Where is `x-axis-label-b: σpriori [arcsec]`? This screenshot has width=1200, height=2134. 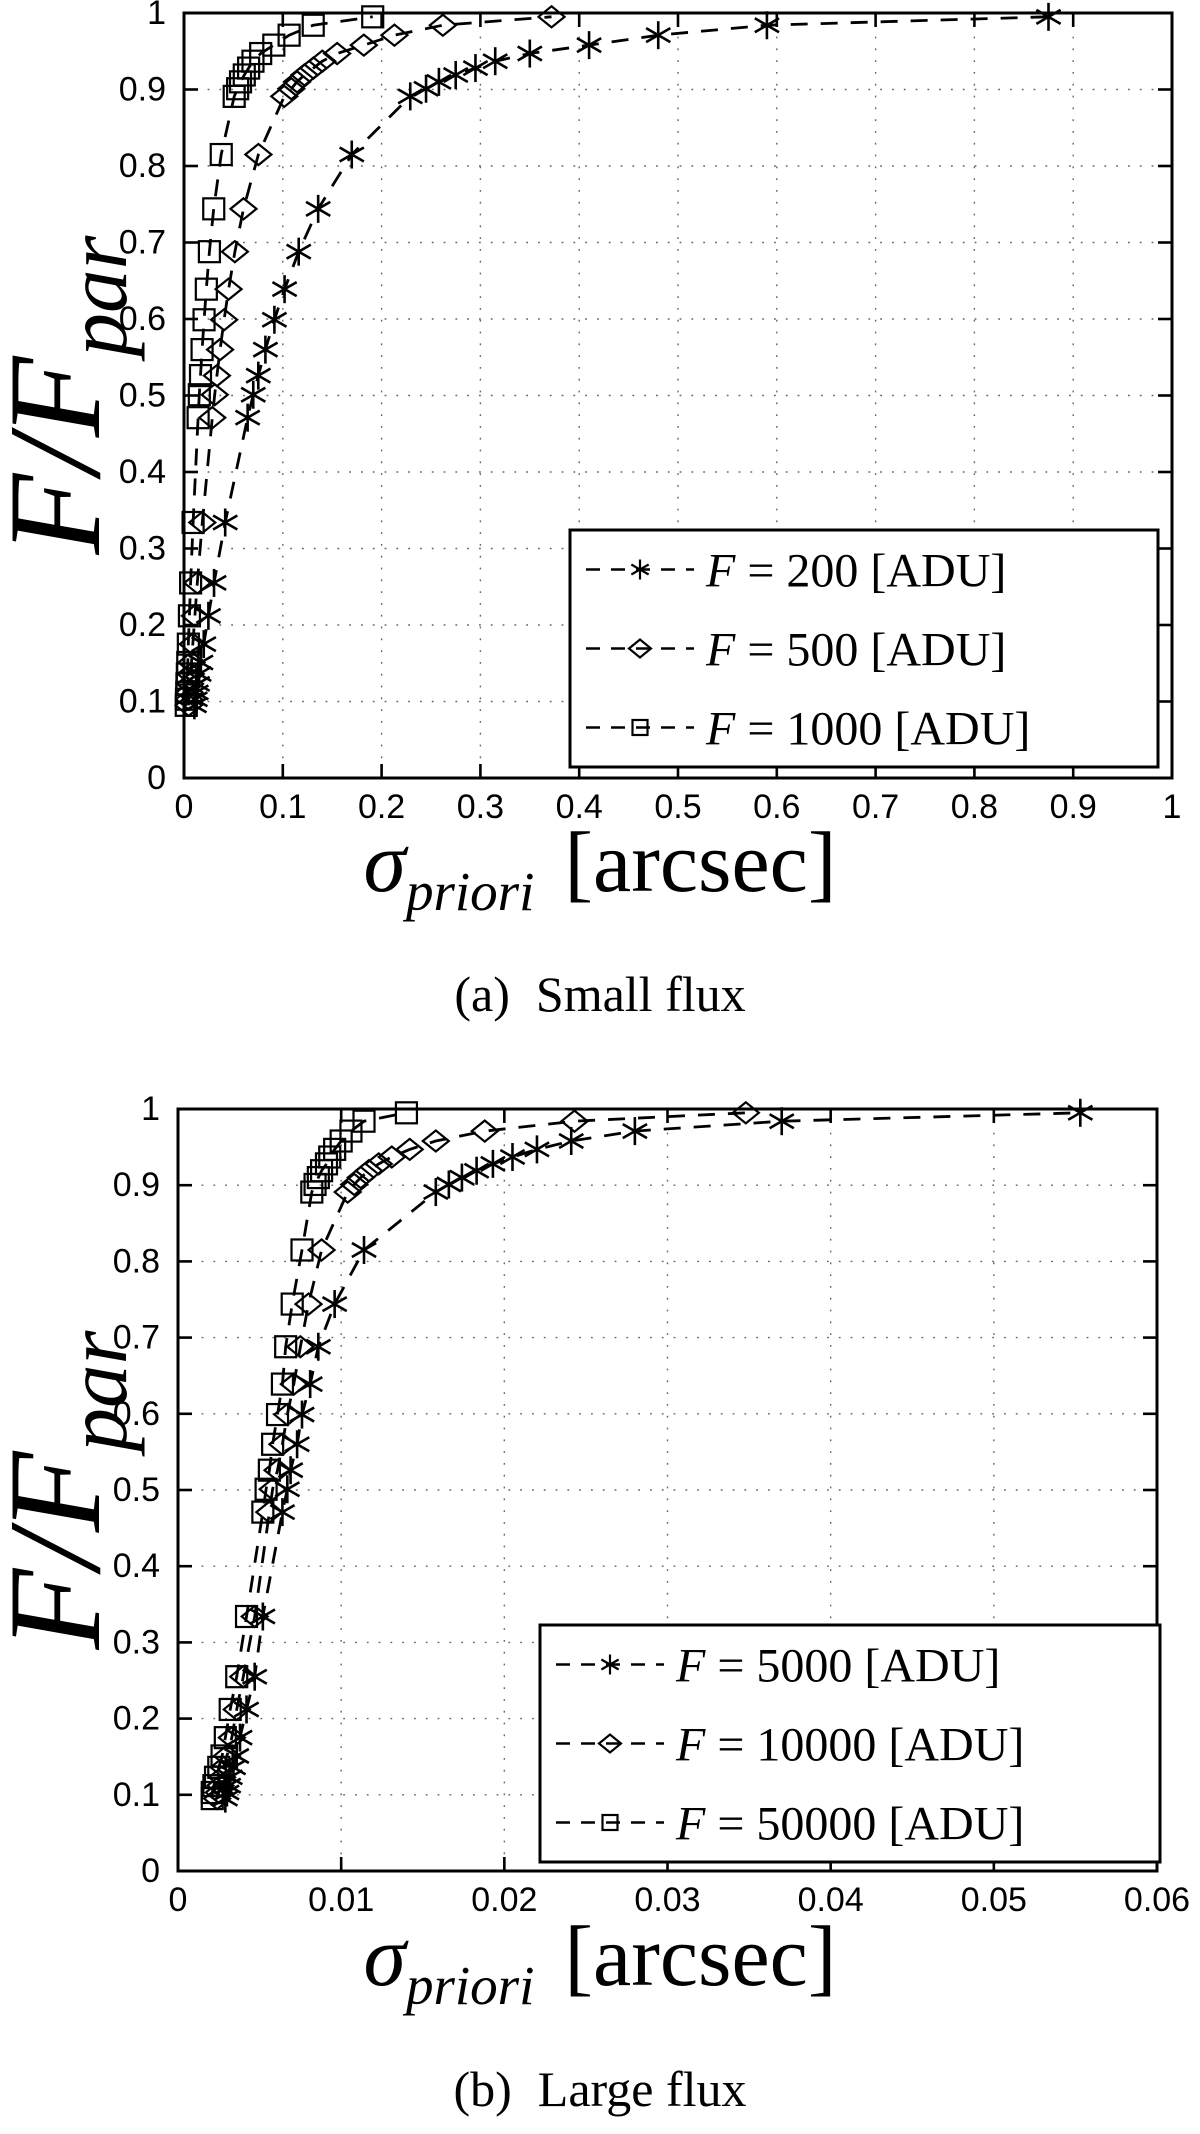
x-axis-label-b: σpriori [arcsec] is located at coordinates (600, 1956).